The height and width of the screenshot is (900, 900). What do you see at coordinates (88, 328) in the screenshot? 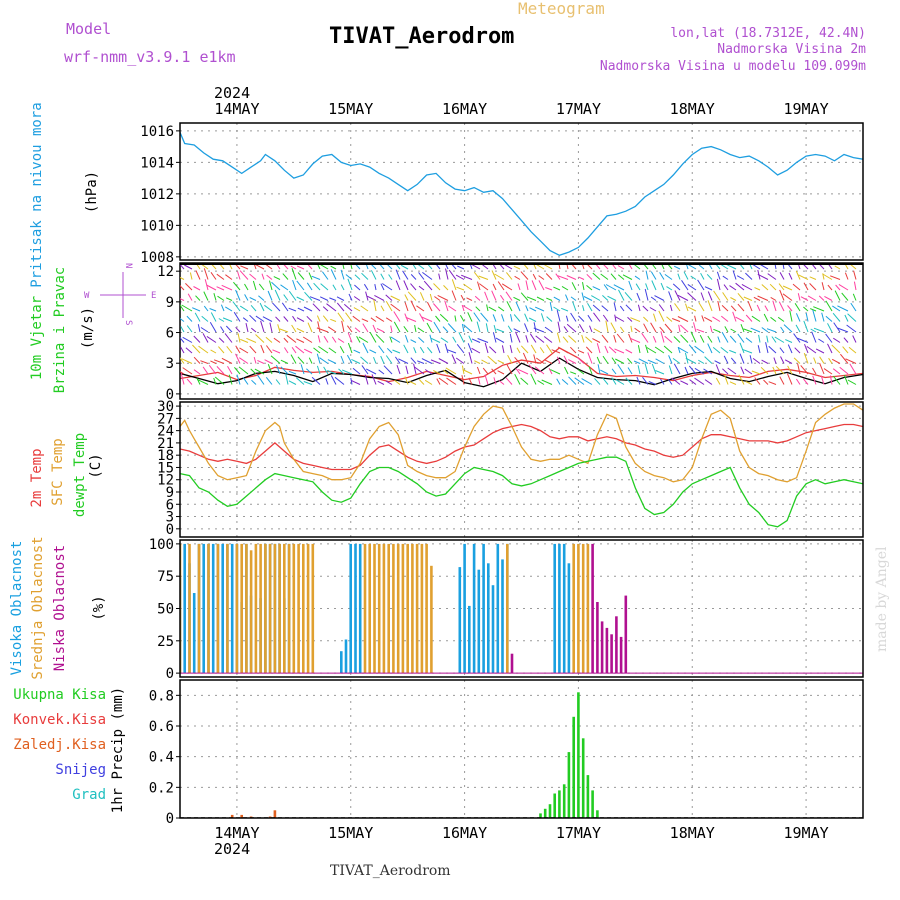
I see `wind-unit: (m/s)` at bounding box center [88, 328].